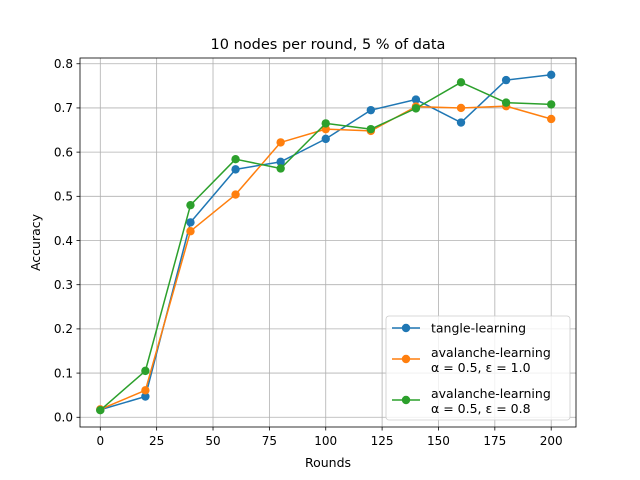 The height and width of the screenshot is (480, 640). What do you see at coordinates (63, 373) in the screenshot?
I see `y-tick-label: 0.1` at bounding box center [63, 373].